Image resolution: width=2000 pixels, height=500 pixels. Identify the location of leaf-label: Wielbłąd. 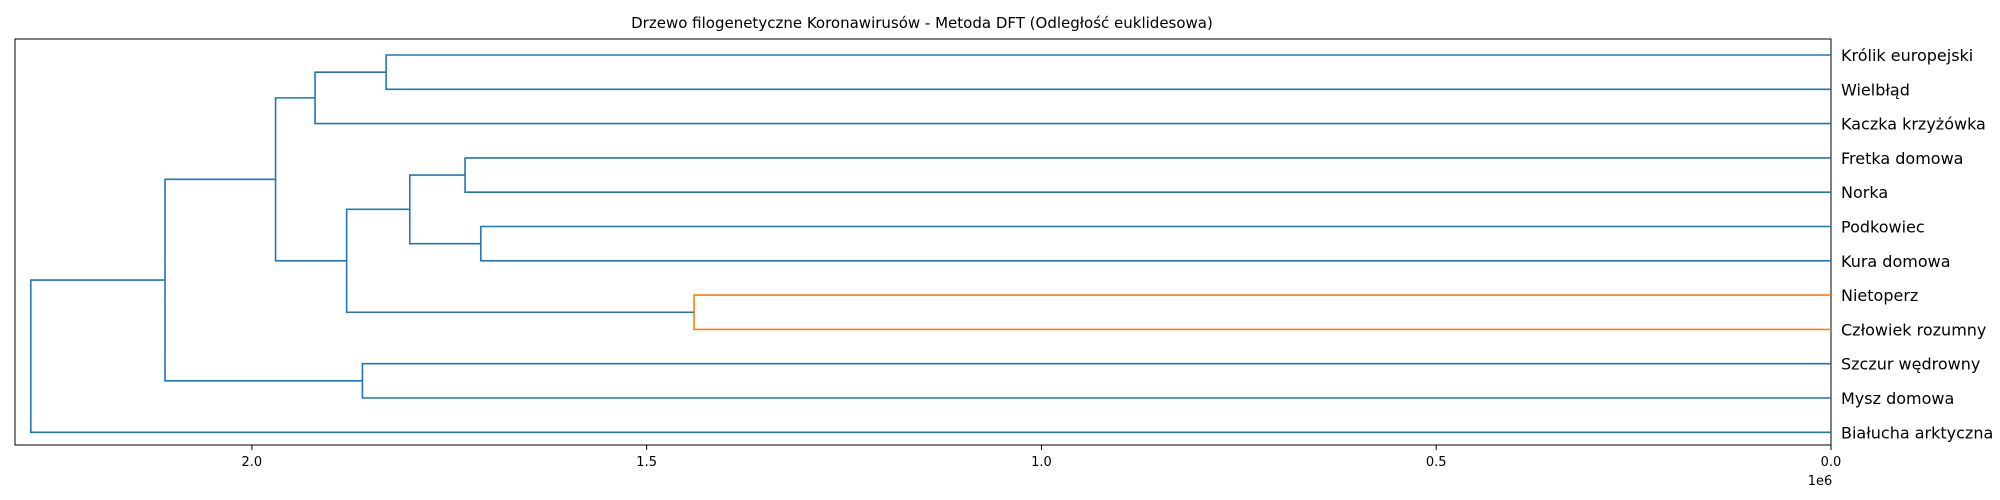
(1875, 89).